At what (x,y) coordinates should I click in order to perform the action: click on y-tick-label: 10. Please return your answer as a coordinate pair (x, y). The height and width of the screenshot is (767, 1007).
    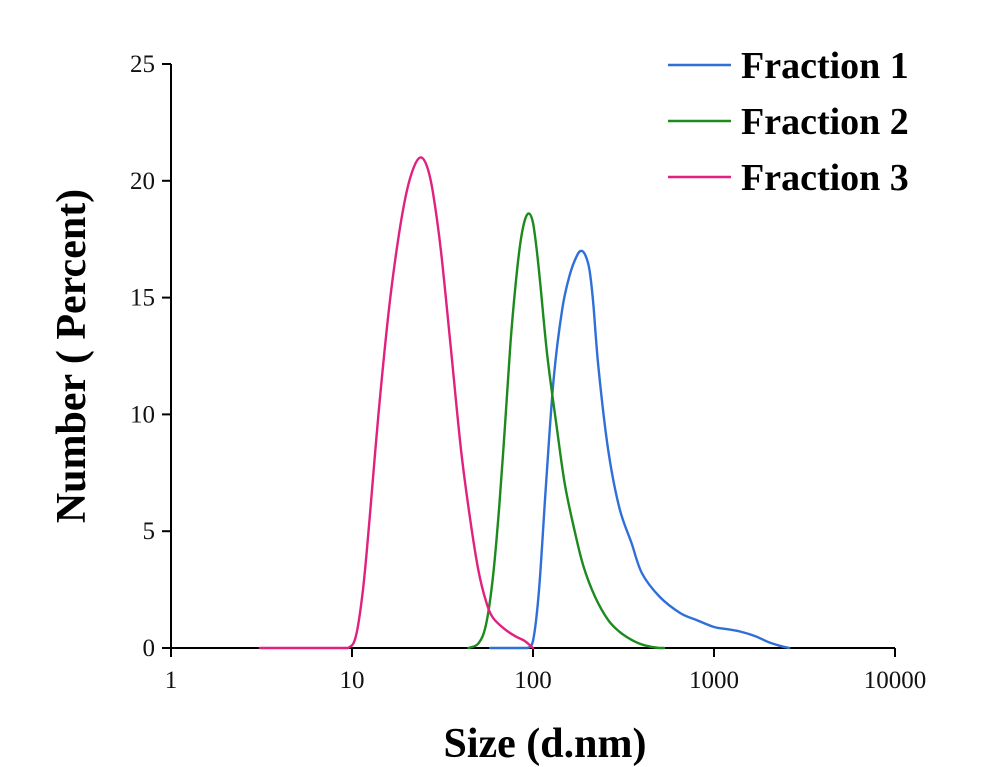
    Looking at the image, I should click on (142, 414).